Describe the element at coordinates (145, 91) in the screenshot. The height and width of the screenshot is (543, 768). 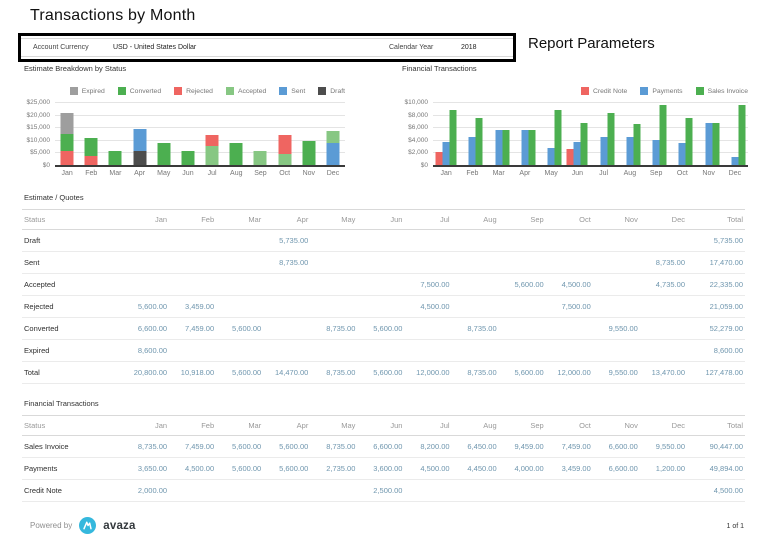
I see `legend-label: Converted` at that location.